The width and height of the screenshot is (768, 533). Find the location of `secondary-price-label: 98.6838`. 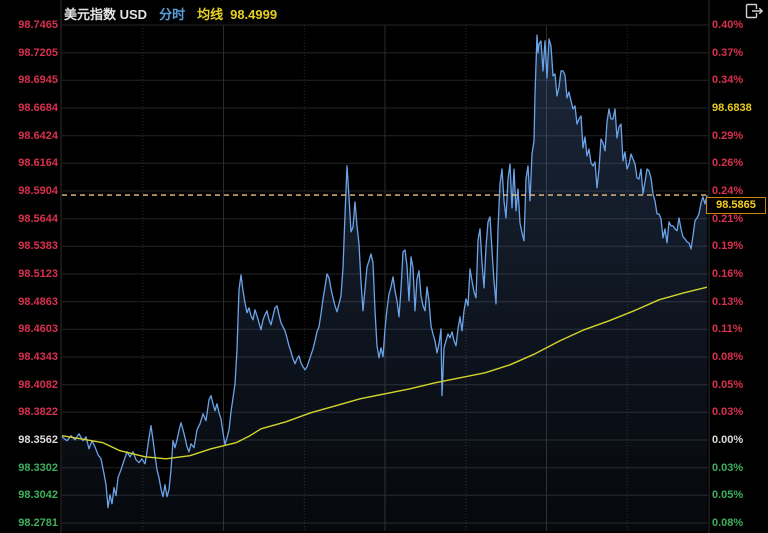

secondary-price-label: 98.6838 is located at coordinates (732, 108).